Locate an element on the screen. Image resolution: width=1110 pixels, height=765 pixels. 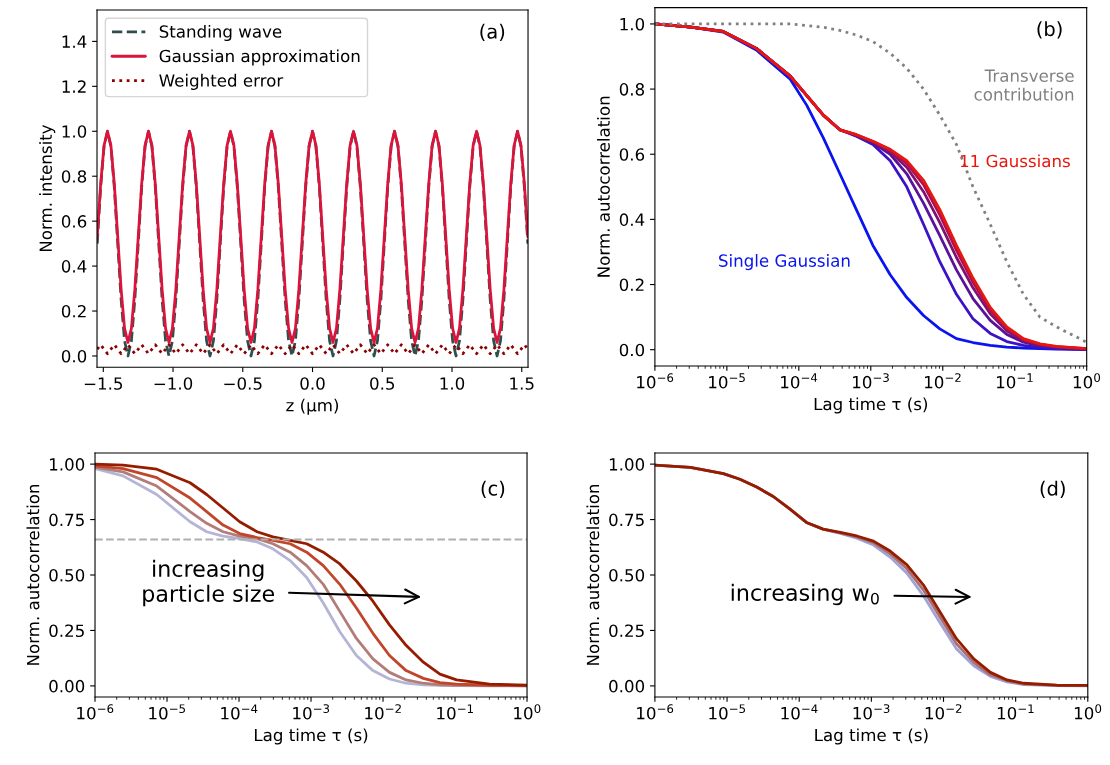
x-tick-label: 1.5 is located at coordinates (522, 383).